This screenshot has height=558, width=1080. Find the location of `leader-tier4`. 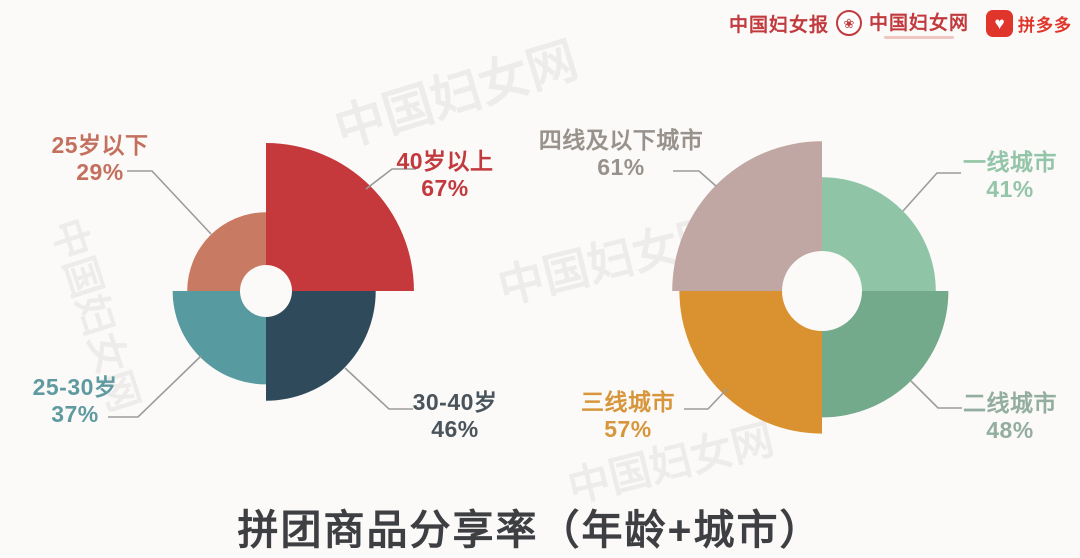

leader-tier4 is located at coordinates (695, 178).